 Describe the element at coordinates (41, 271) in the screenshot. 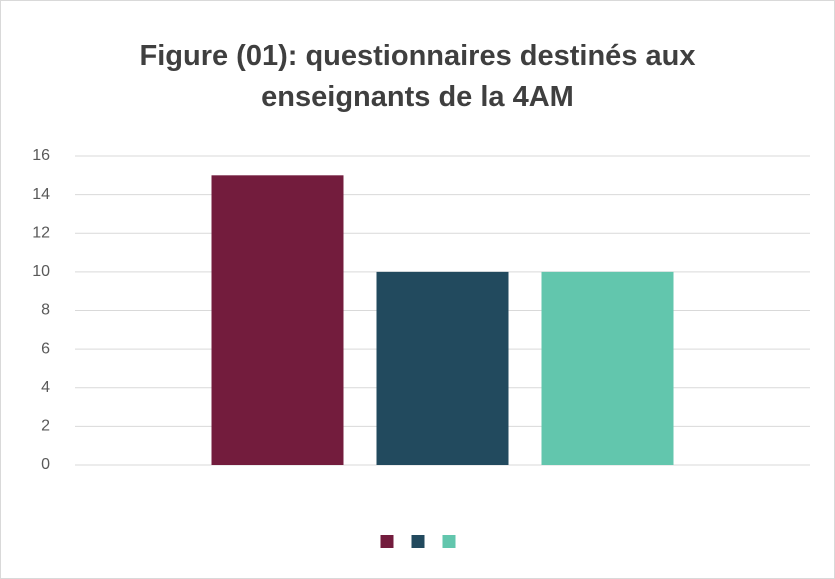

I see `y-tick-label: 10` at that location.